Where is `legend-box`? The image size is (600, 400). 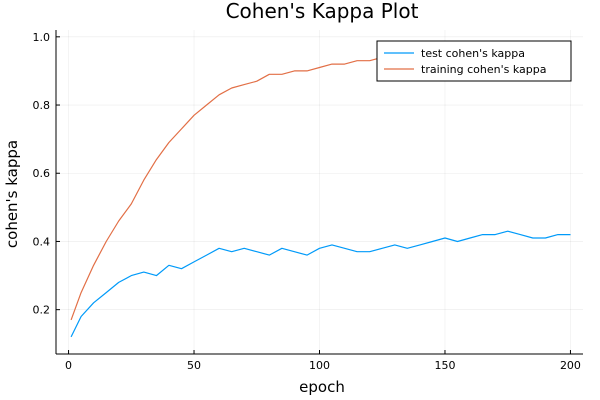
legend-box is located at coordinates (474, 61).